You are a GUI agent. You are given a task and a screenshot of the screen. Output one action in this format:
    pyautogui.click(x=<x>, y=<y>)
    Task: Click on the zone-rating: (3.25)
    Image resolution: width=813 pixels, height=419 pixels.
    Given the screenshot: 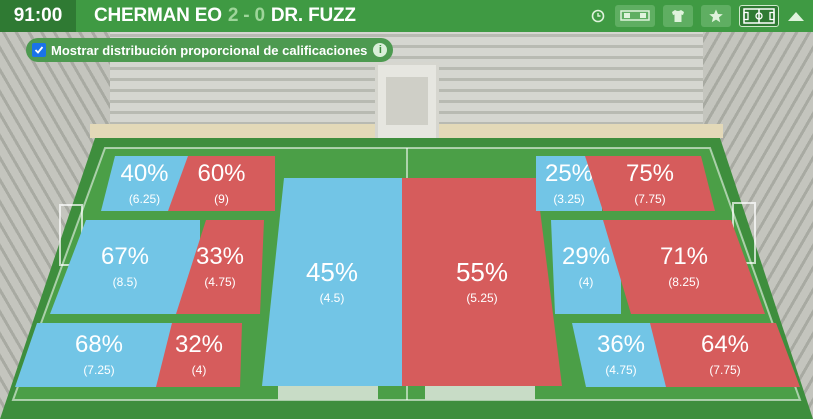 What is the action you would take?
    pyautogui.click(x=569, y=198)
    